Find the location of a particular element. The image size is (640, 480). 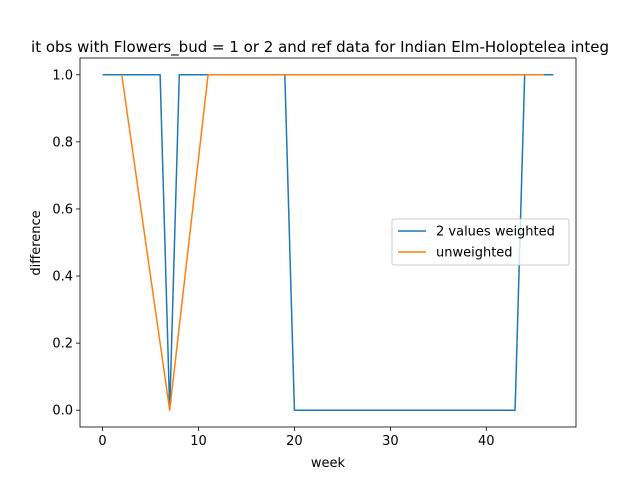

y-tick-label: 0.2 is located at coordinates (62, 344).